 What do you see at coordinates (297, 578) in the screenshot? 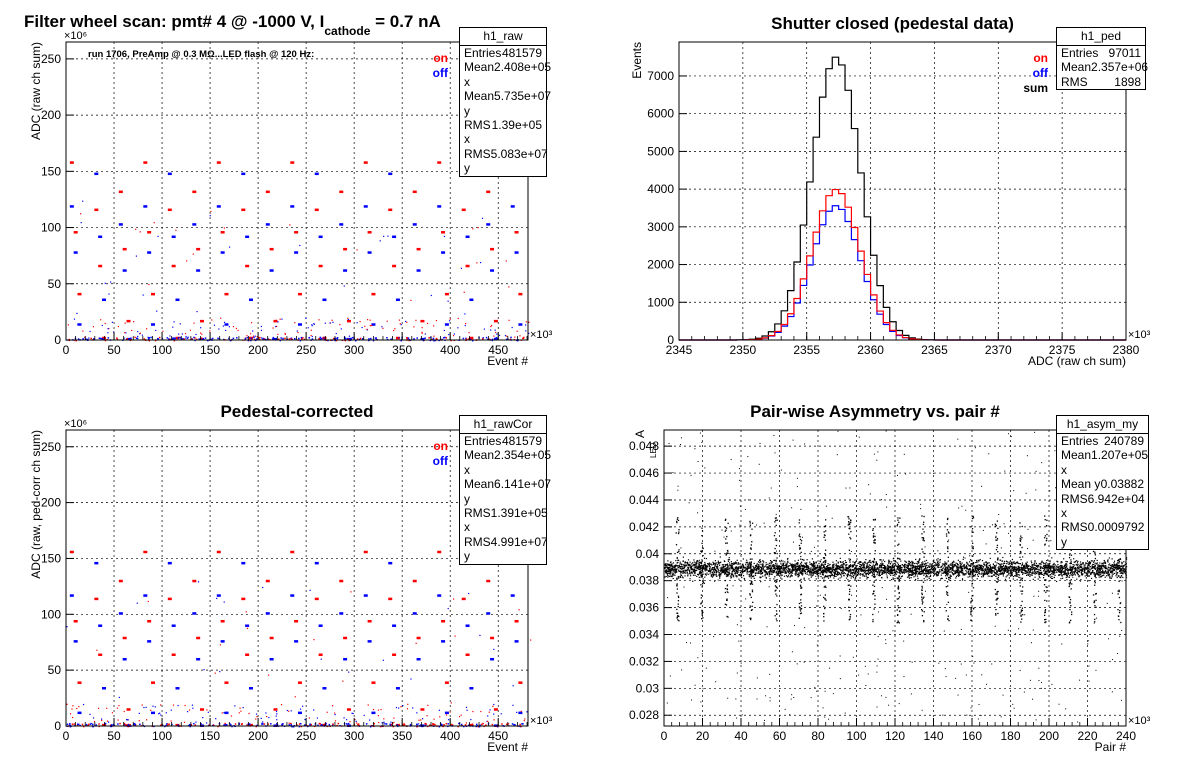
I see `plot-frame` at bounding box center [297, 578].